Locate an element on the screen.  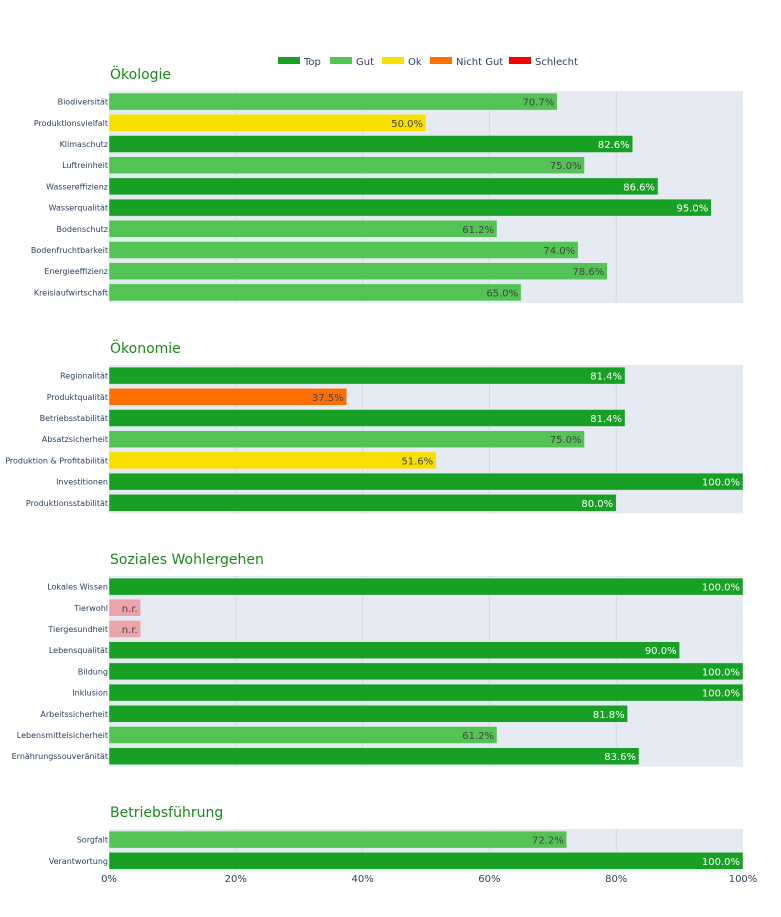
data-label: 80.0% is located at coordinates (597, 504).